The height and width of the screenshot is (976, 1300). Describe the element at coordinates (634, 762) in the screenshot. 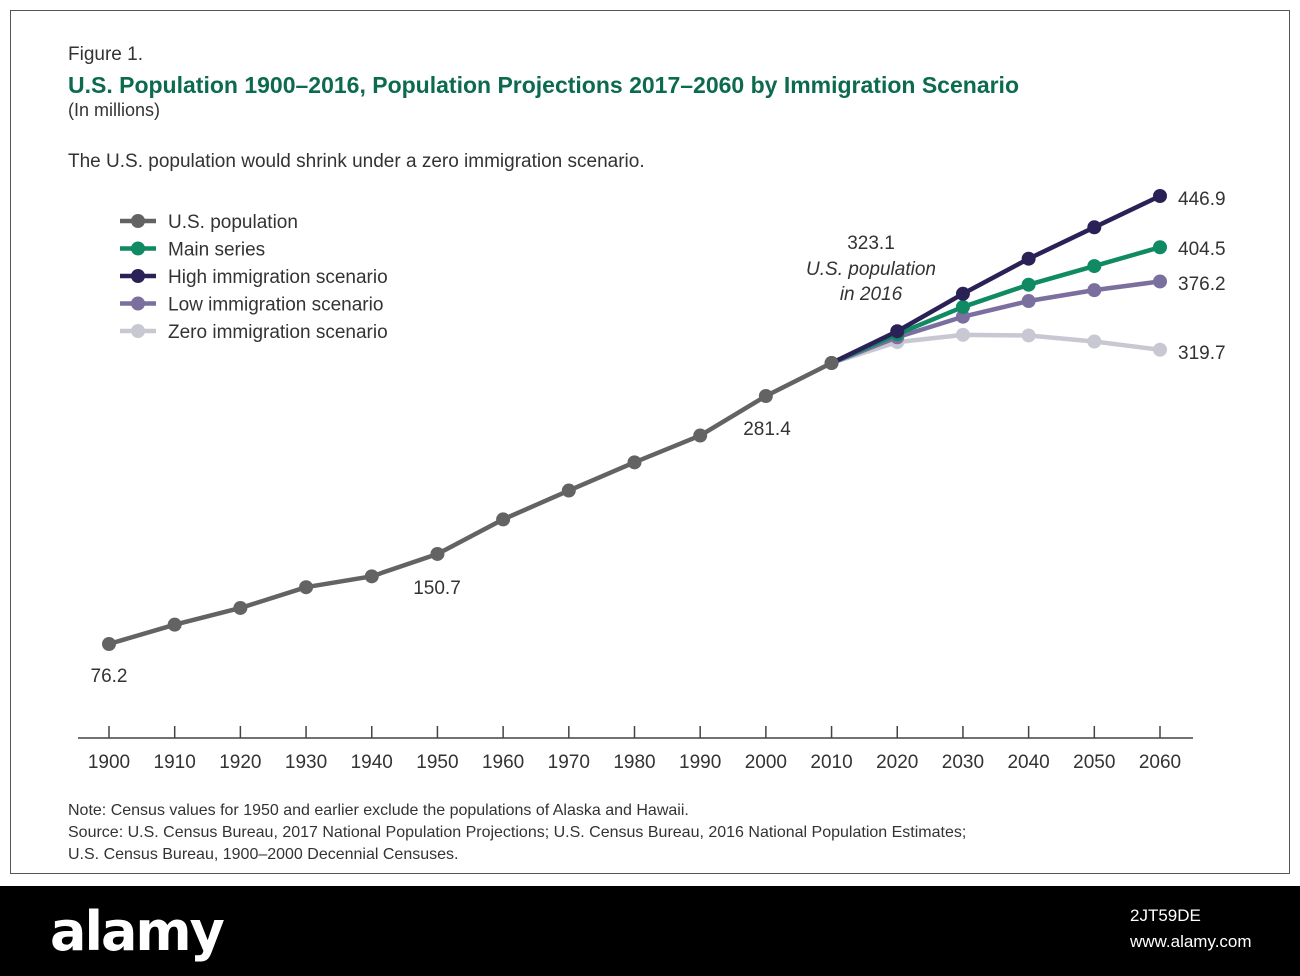

I see `x-tick-label: 1980` at that location.